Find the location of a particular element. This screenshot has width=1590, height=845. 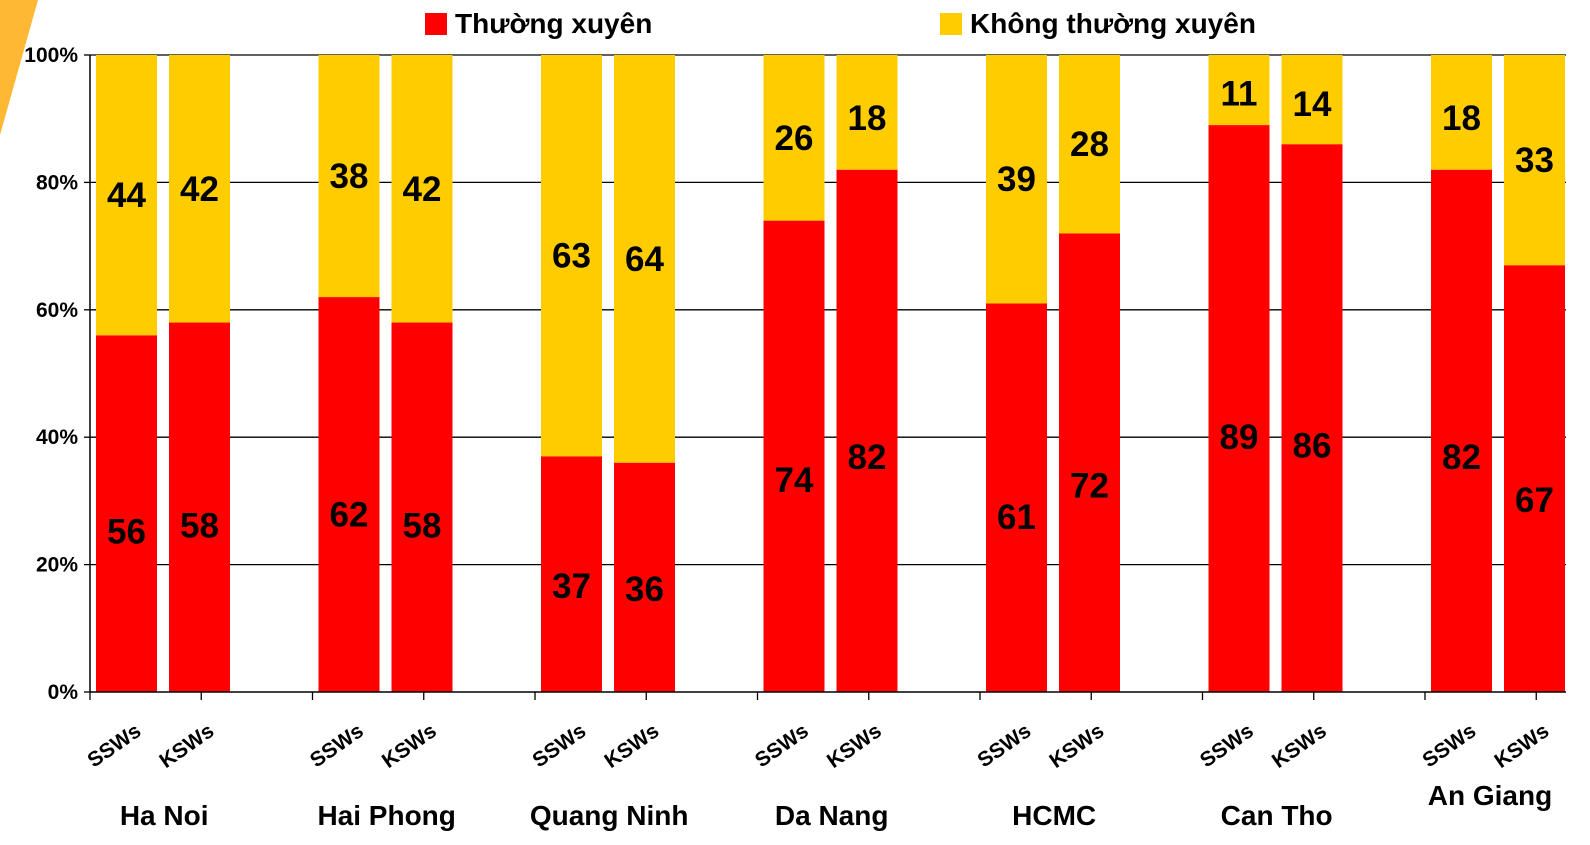

bar-kh-ng-th-ng-xuy-n-can-tho-ssws is located at coordinates (1239, 90).